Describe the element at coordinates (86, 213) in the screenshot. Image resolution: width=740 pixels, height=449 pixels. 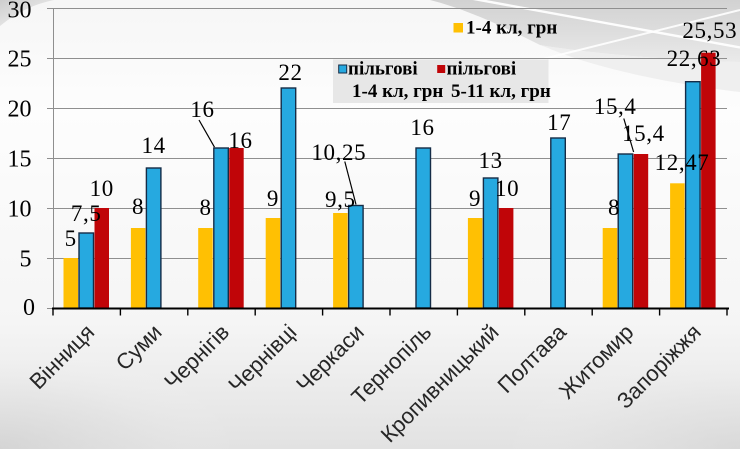
I see `svg-text: 7,5` at that location.